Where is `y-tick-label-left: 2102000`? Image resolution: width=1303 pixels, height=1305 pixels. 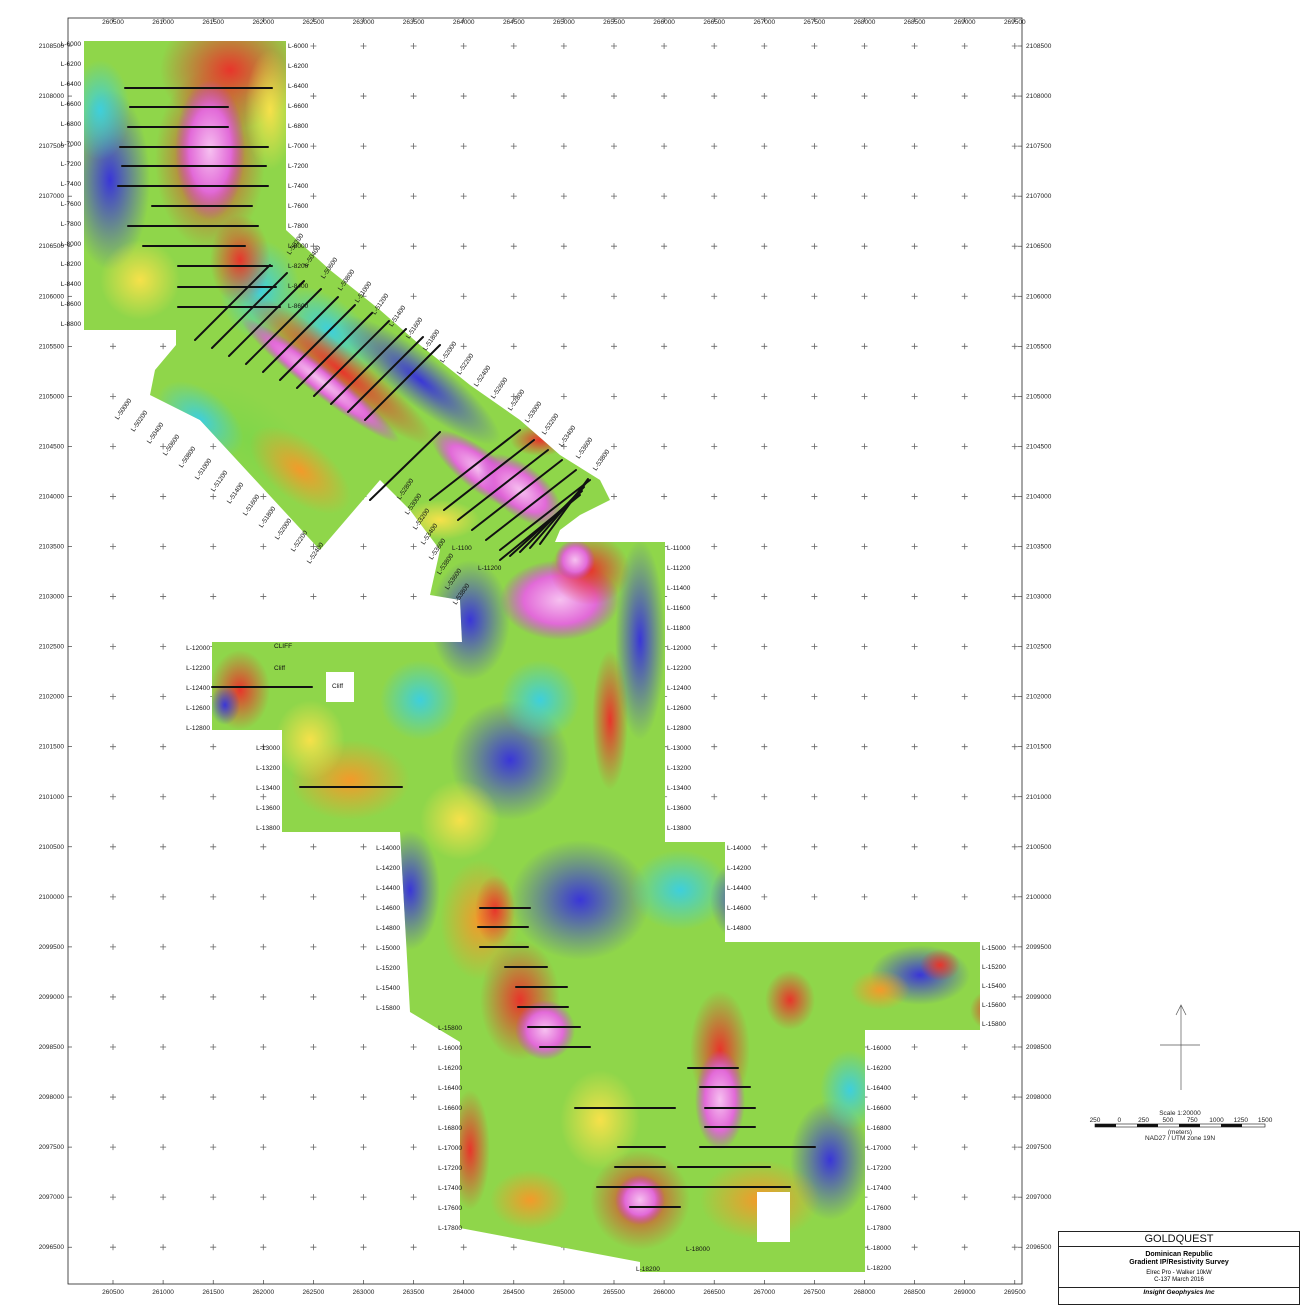
y-tick-label-left: 2102000 is located at coordinates (52, 697).